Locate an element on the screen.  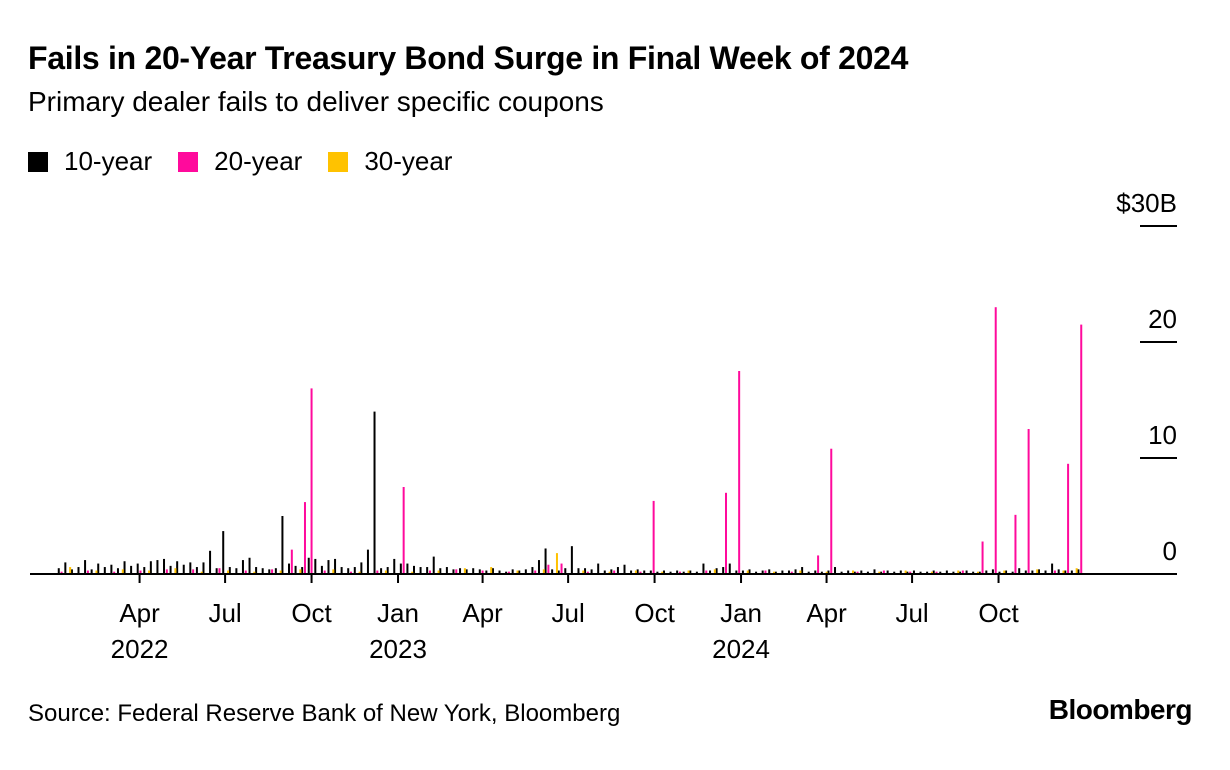
x-tick-label-2: Oct is located at coordinates (311, 613).